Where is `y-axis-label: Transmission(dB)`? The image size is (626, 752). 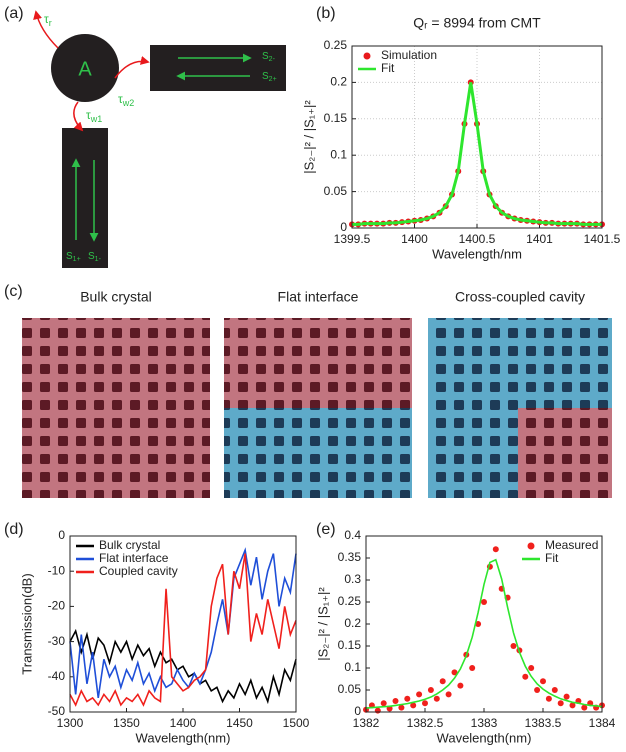
y-axis-label: Transmission(dB) is located at coordinates (26, 623).